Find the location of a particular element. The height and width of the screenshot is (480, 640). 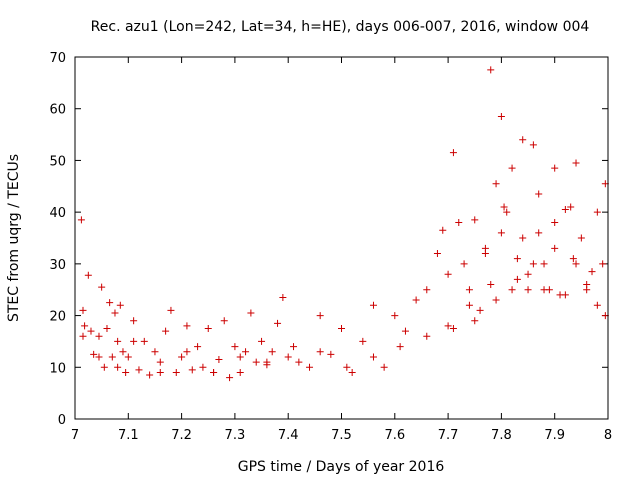

x-tick-label: 7.7 is located at coordinates (448, 435).